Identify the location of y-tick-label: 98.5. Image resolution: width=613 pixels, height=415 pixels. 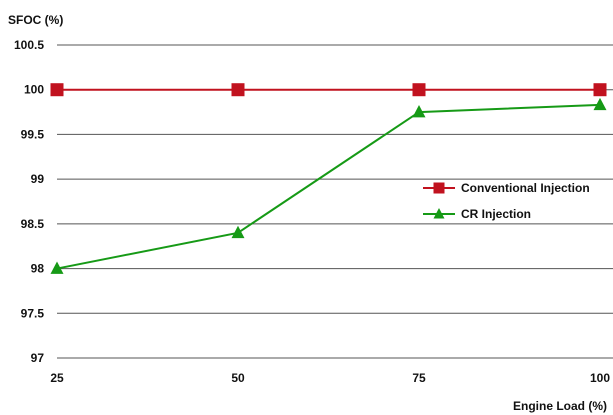
(33, 224).